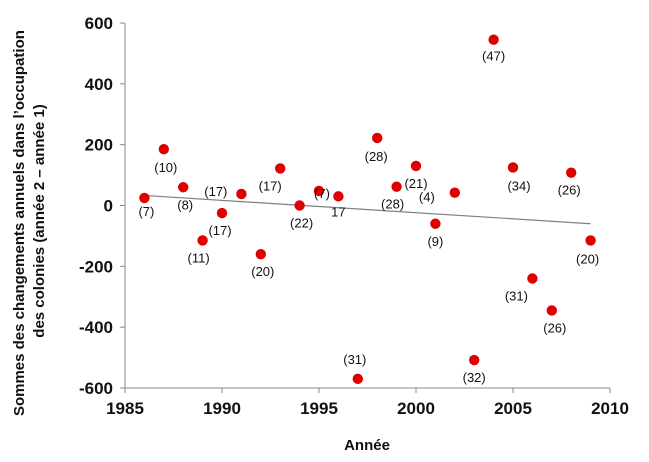 The height and width of the screenshot is (462, 649). What do you see at coordinates (338, 211) in the screenshot?
I see `data-label: 17` at bounding box center [338, 211].